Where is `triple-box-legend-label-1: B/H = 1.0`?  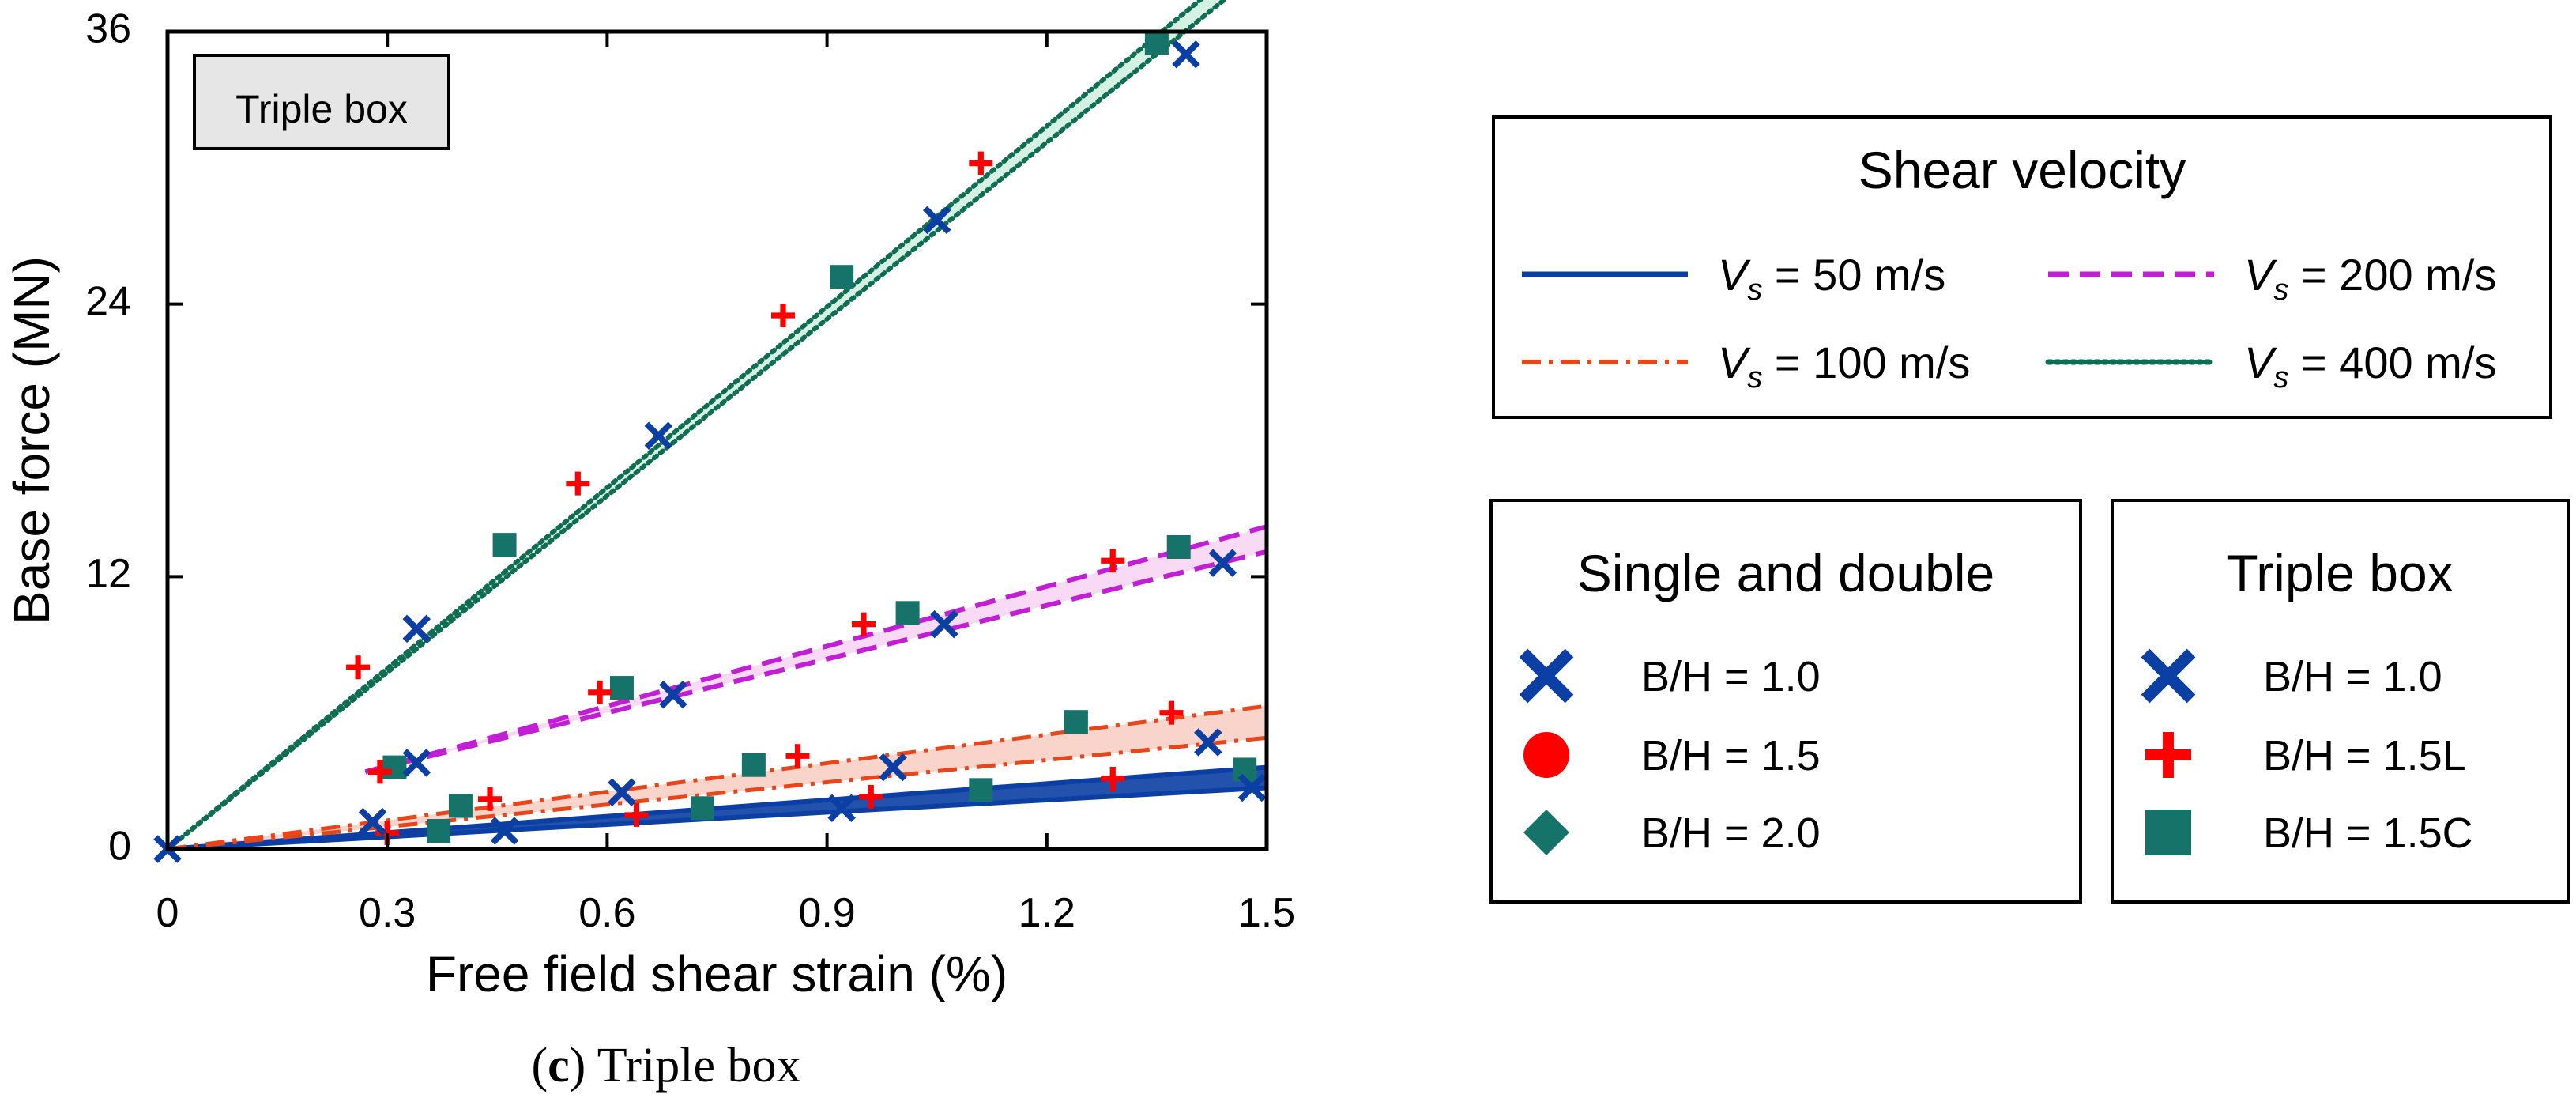 triple-box-legend-label-1: B/H = 1.0 is located at coordinates (2352, 677).